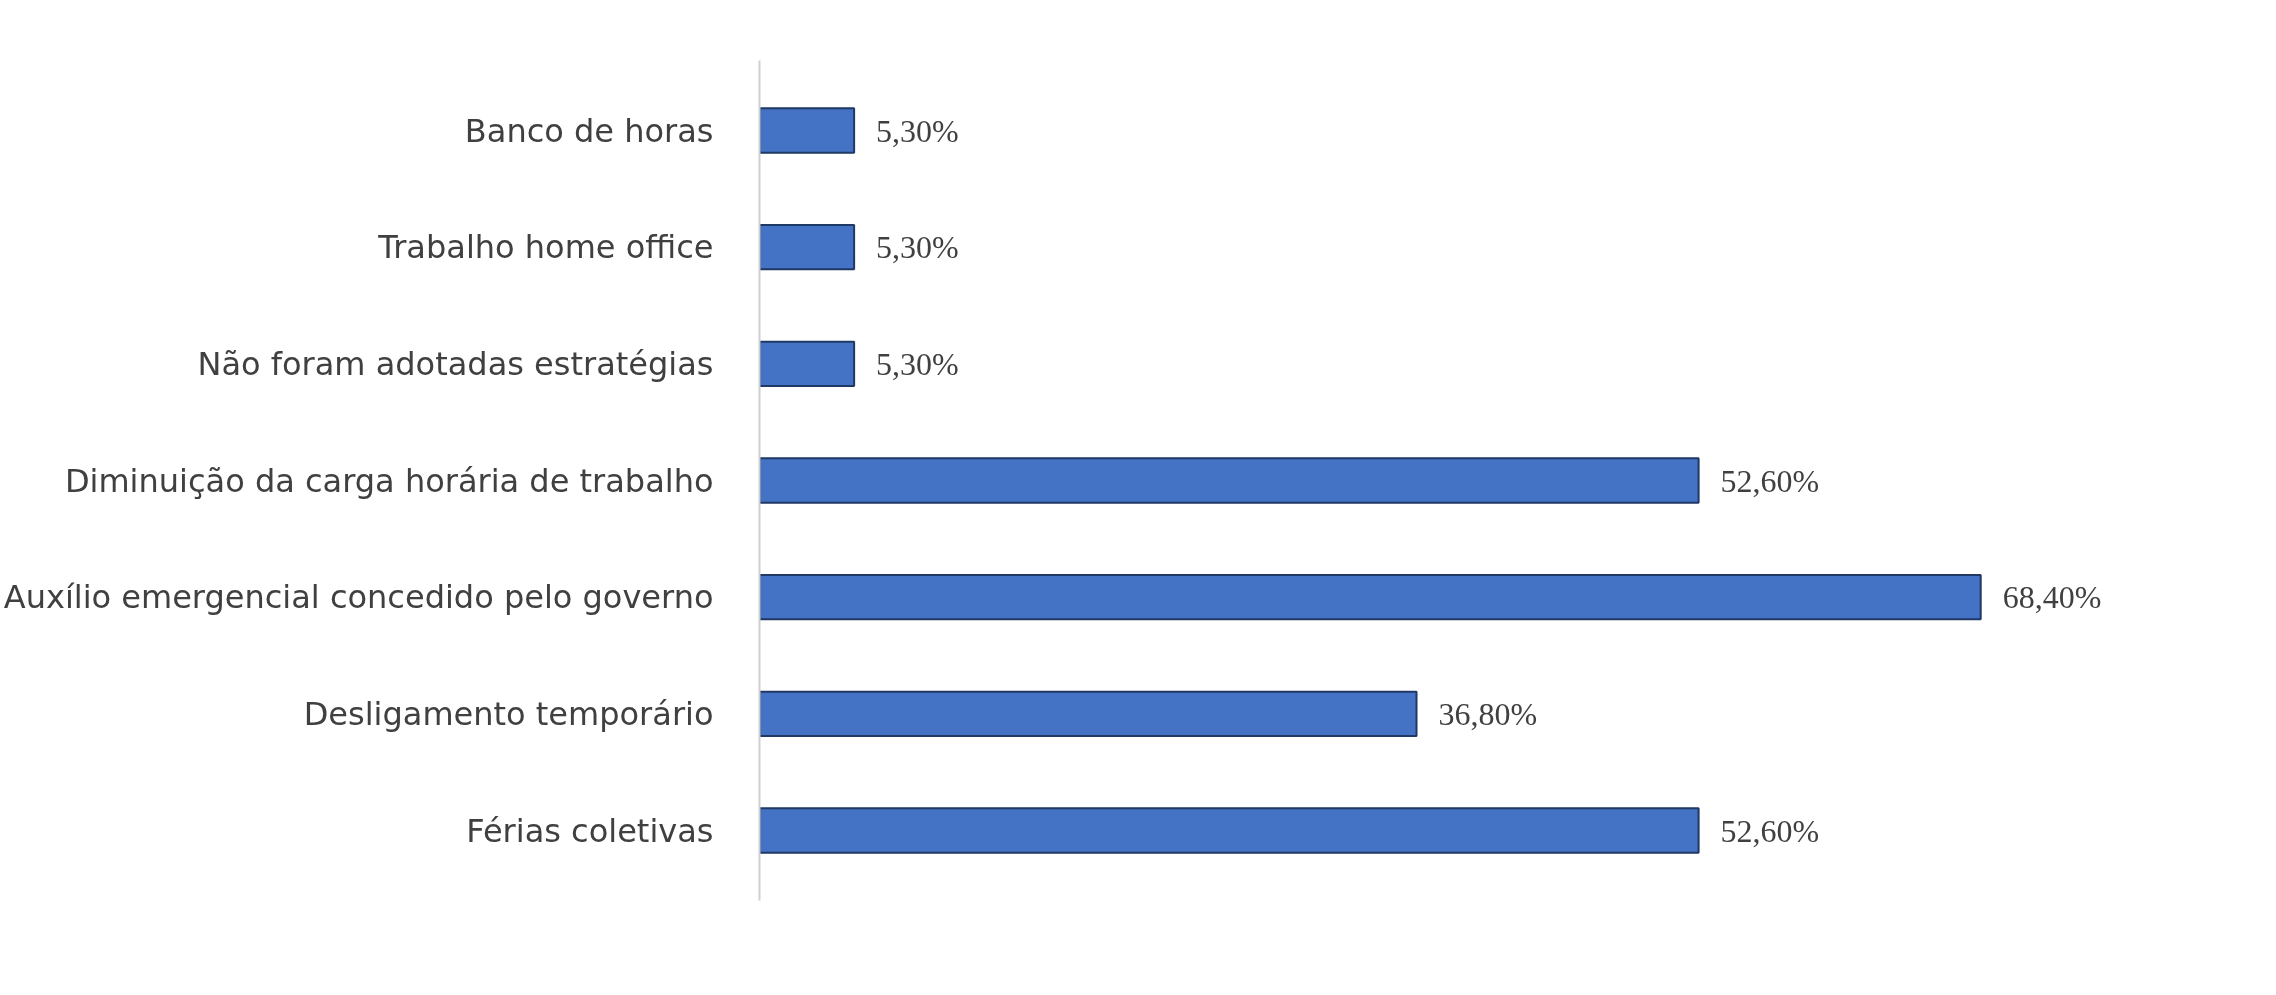  I want to click on data-label: 36,80%, so click(1488, 713).